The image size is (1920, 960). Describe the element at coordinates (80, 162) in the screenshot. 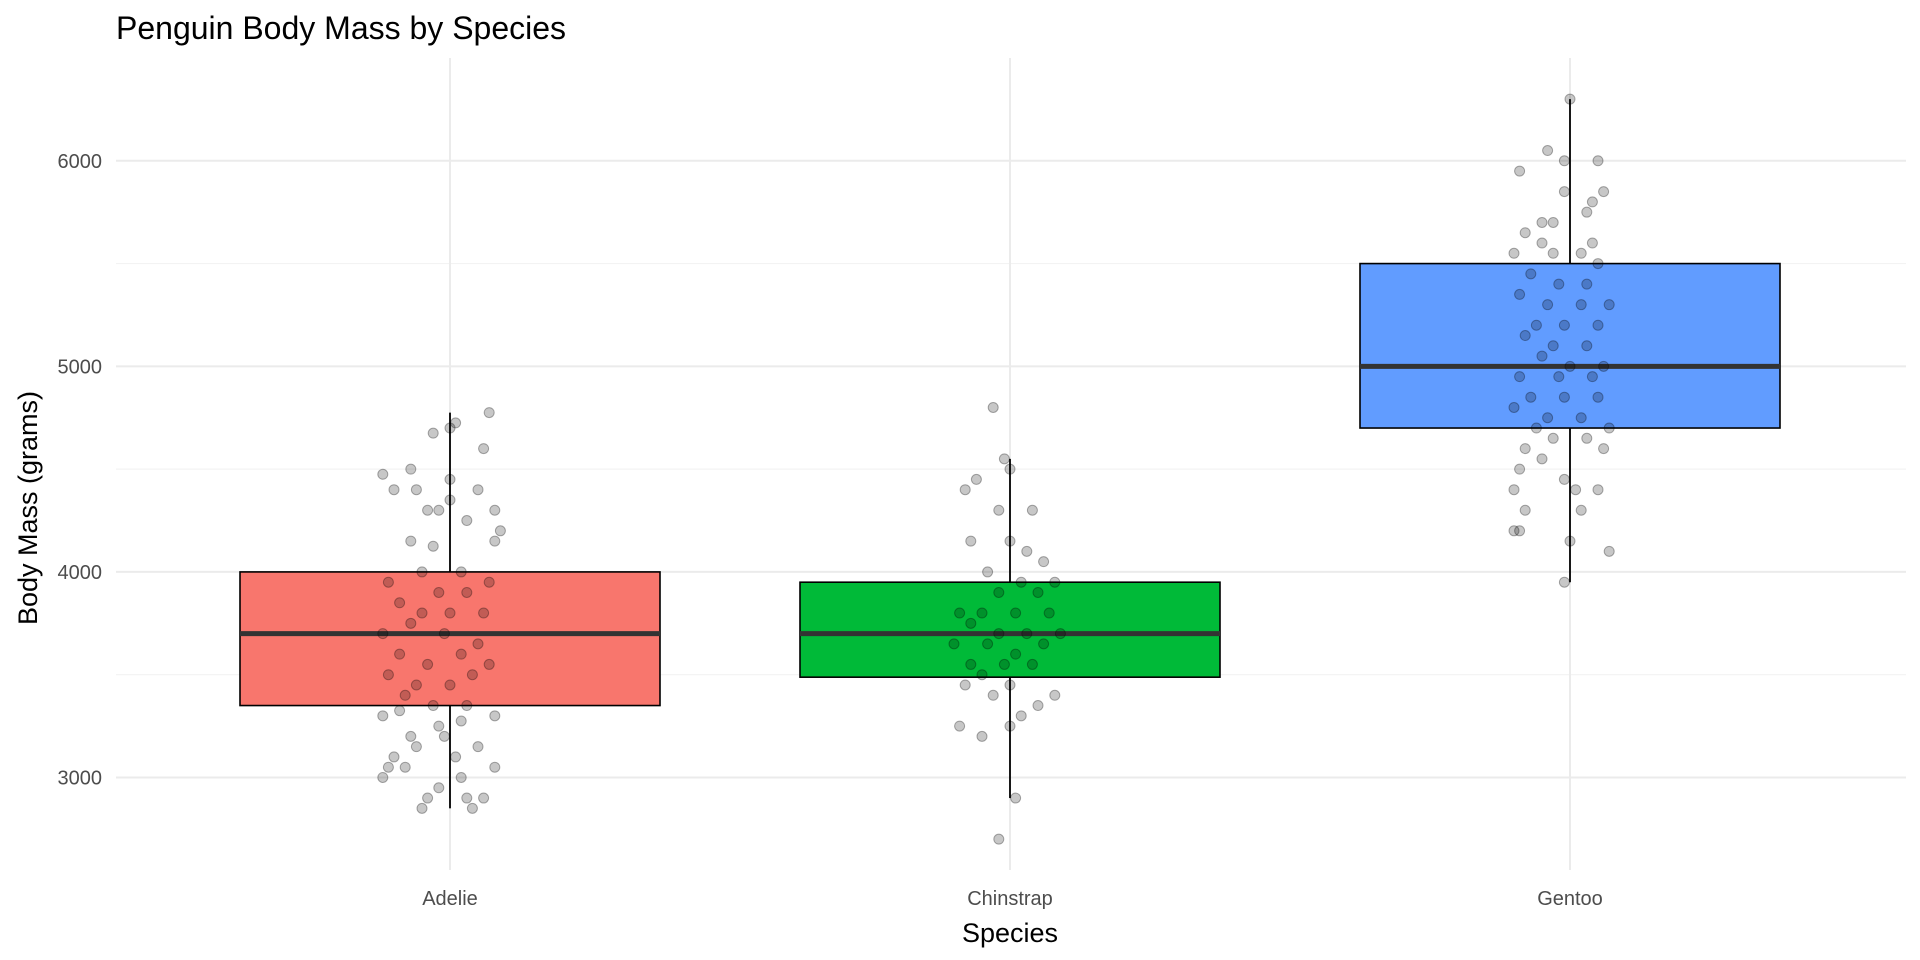

I see `y-tick-label: 6000` at that location.